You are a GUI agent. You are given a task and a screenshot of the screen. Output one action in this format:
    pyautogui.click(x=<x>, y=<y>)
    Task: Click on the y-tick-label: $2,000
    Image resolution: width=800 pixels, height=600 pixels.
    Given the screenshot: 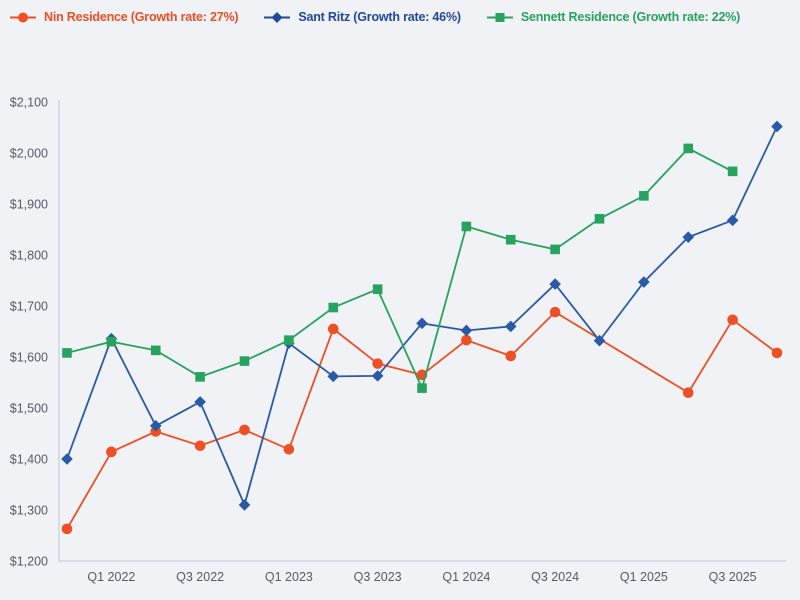 What is the action you would take?
    pyautogui.click(x=29, y=154)
    